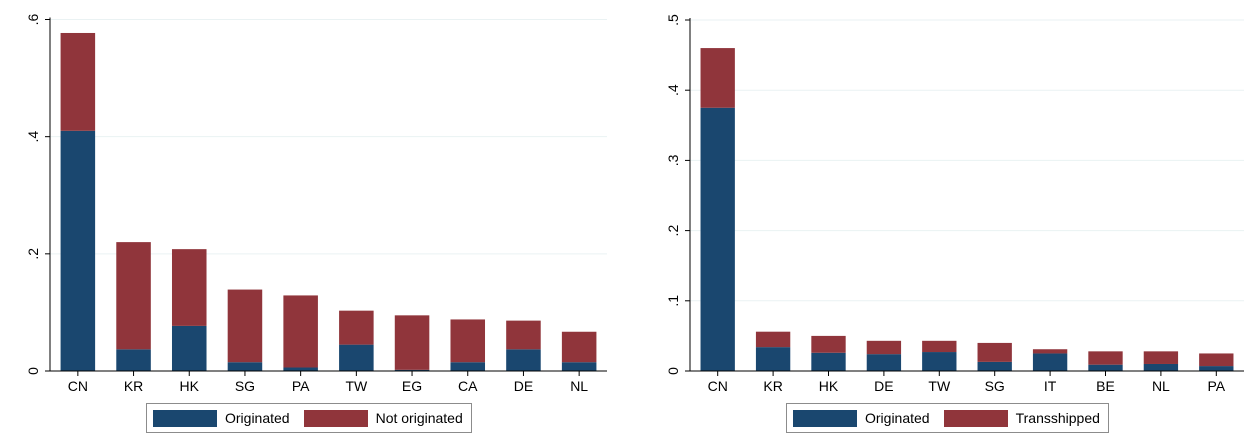 This screenshot has height=437, width=1257. What do you see at coordinates (673, 301) in the screenshot?
I see `y-tick-label: .1` at bounding box center [673, 301].